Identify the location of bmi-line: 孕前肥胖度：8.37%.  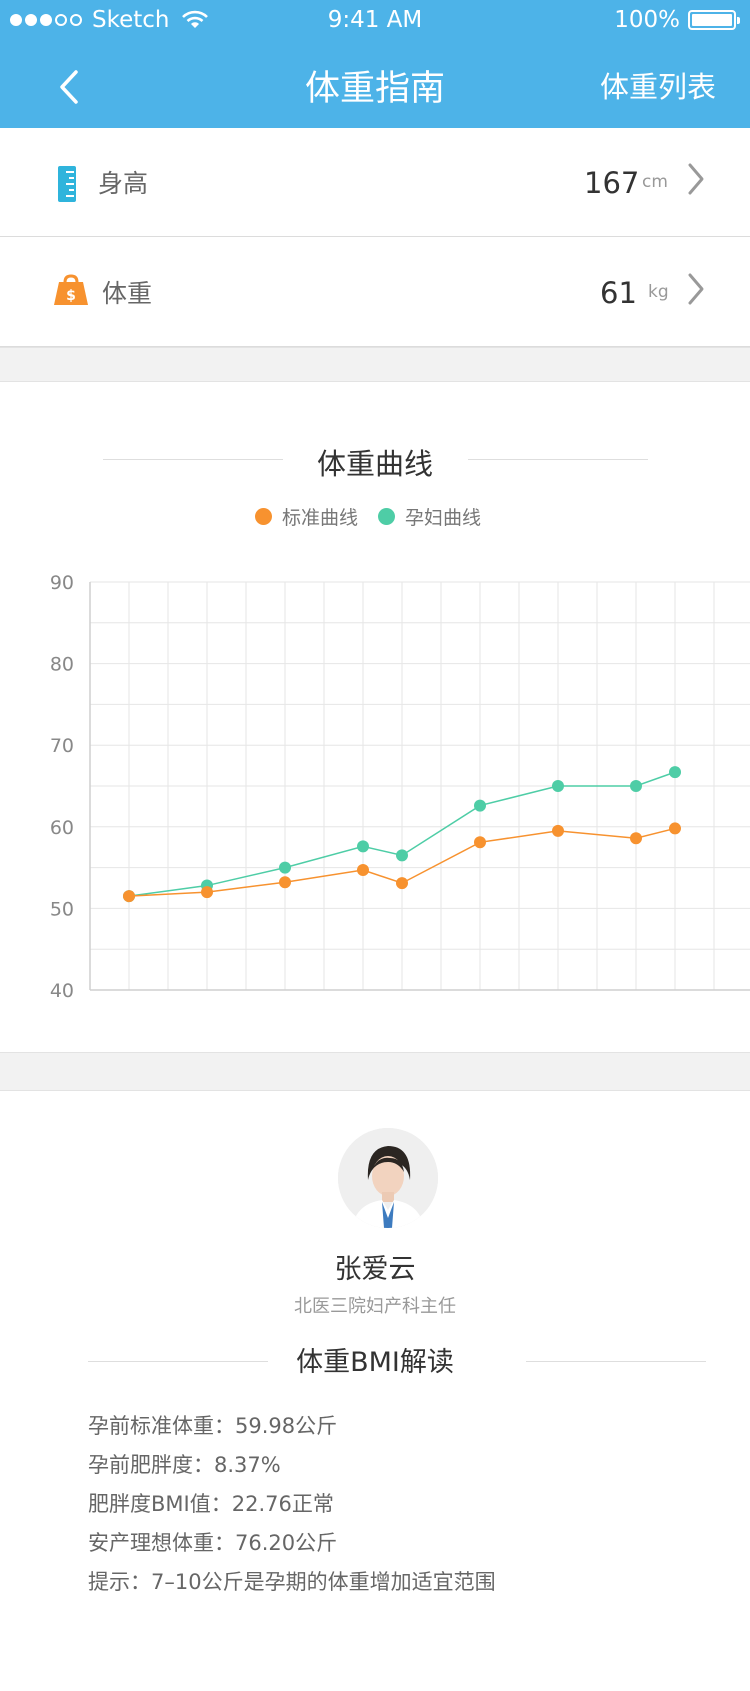
(184, 1465).